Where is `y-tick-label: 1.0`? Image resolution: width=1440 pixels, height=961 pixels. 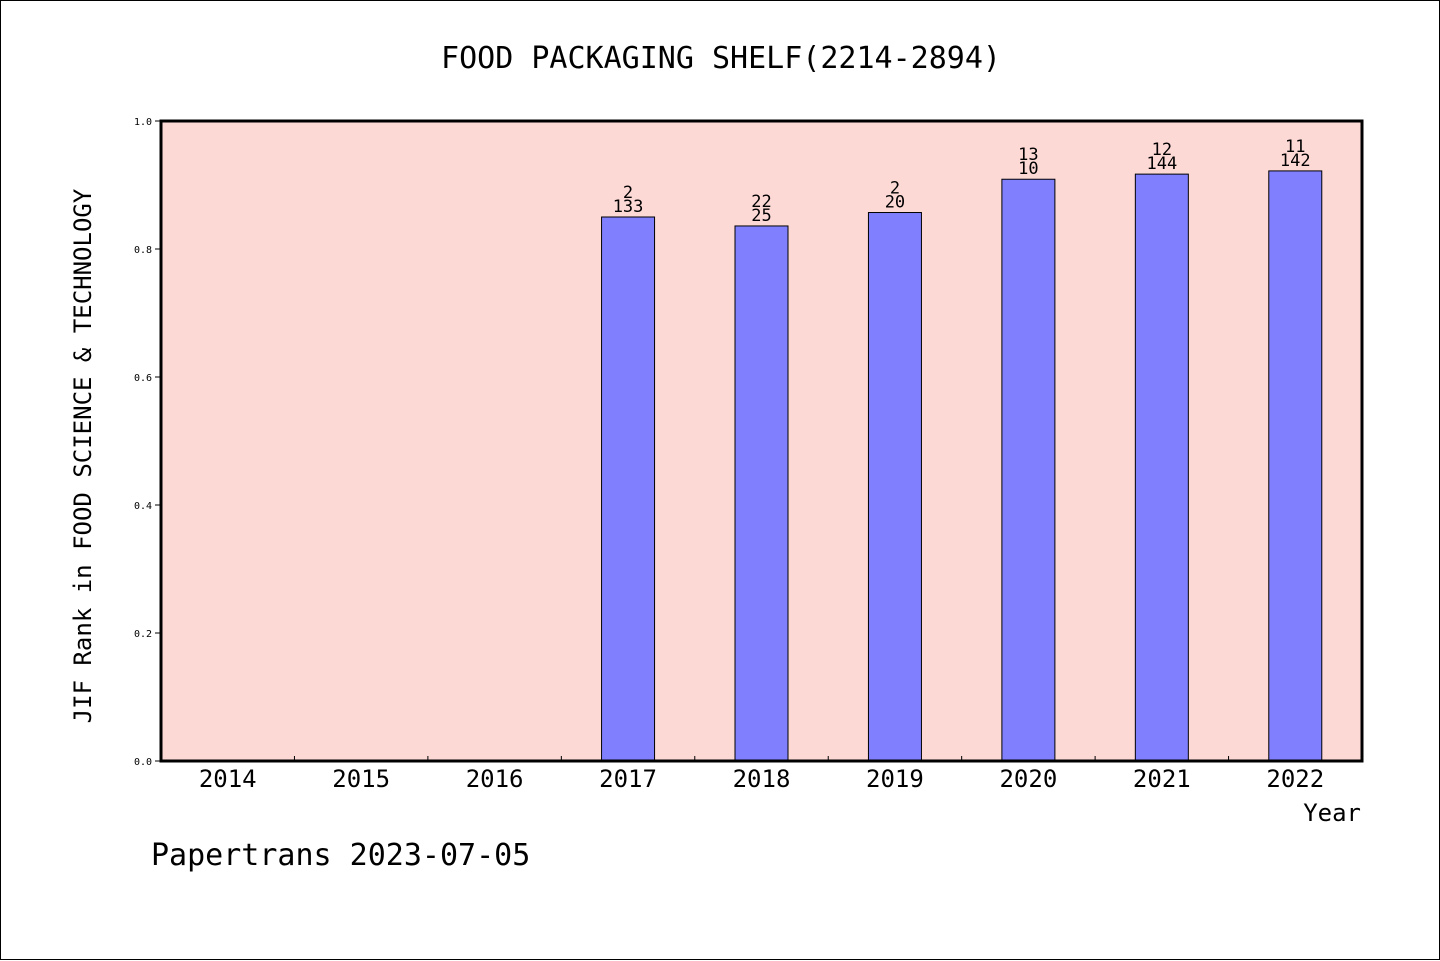
y-tick-label: 1.0 is located at coordinates (143, 122).